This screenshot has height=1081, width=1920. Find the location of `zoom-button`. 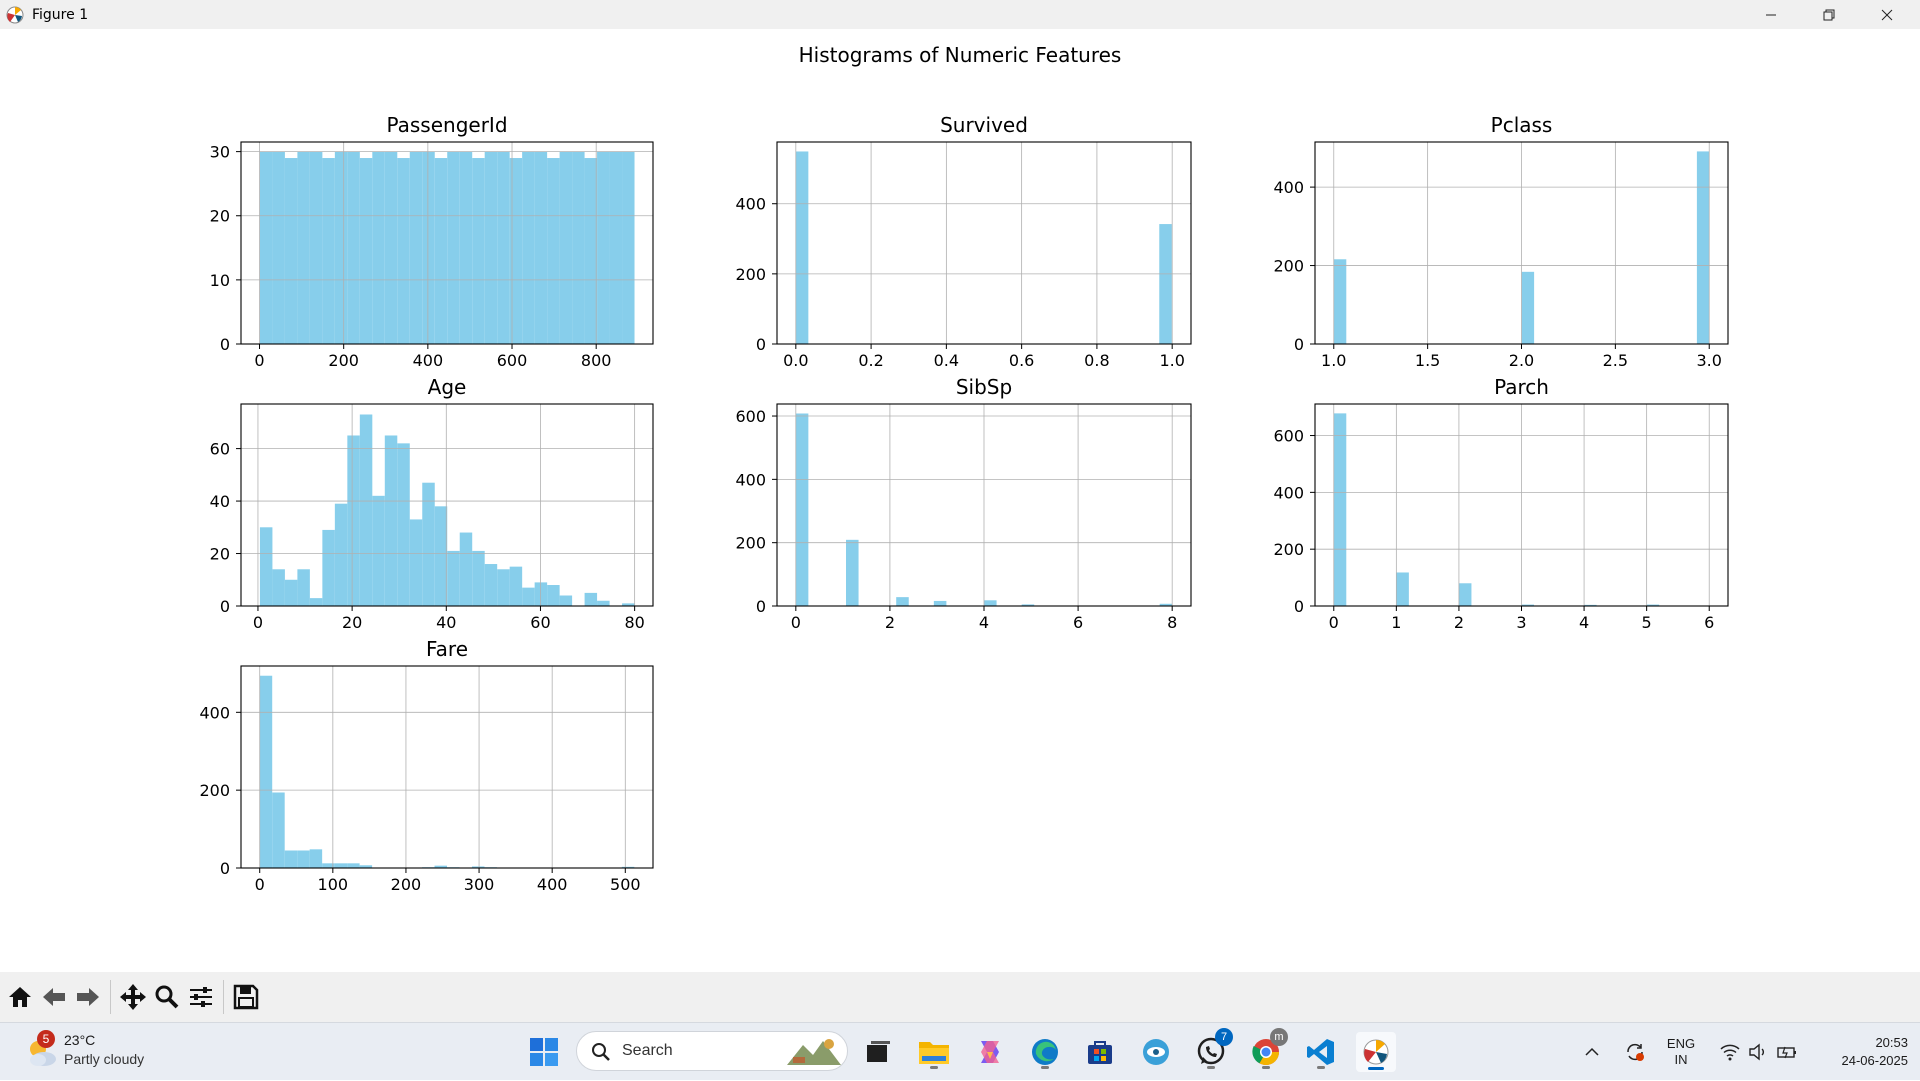

zoom-button is located at coordinates (167, 997).